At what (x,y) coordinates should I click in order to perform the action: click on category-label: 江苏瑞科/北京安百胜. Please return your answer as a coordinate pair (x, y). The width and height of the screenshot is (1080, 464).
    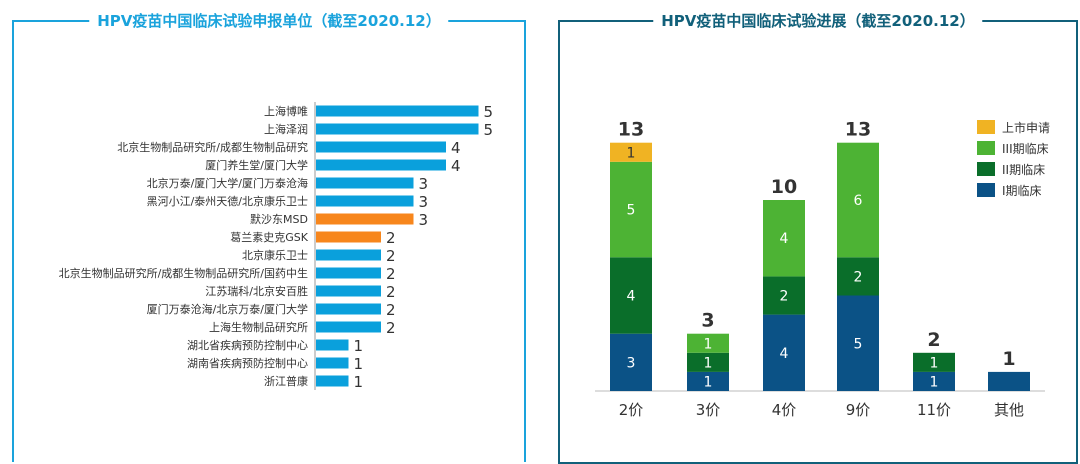
    Looking at the image, I should click on (256, 291).